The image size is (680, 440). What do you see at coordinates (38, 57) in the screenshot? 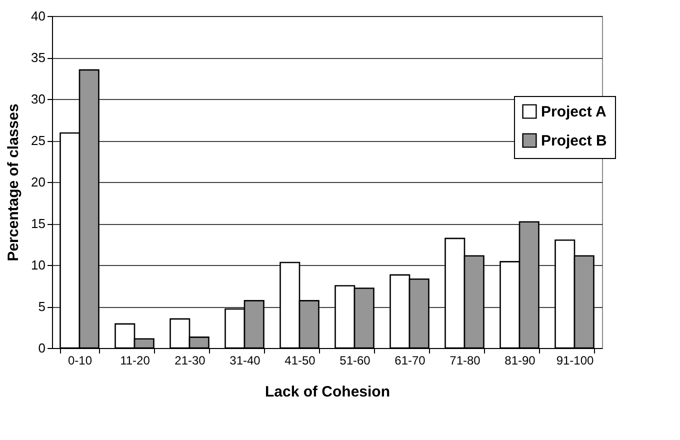
I see `y-tick-label: 35` at bounding box center [38, 57].